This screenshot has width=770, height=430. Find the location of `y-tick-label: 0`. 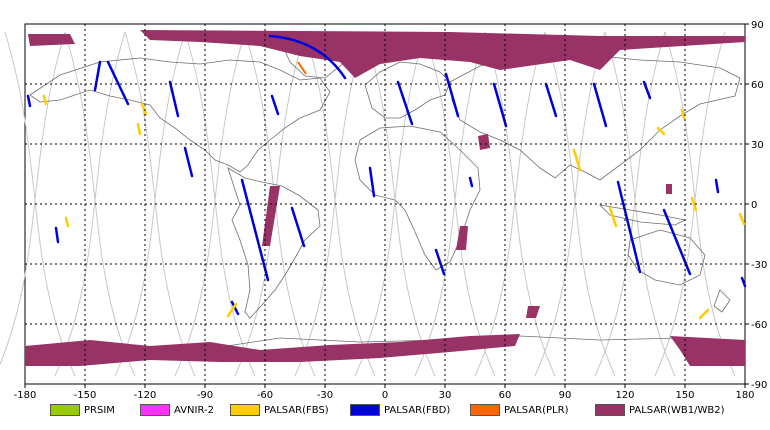

y-tick-label: 0 is located at coordinates (754, 205).